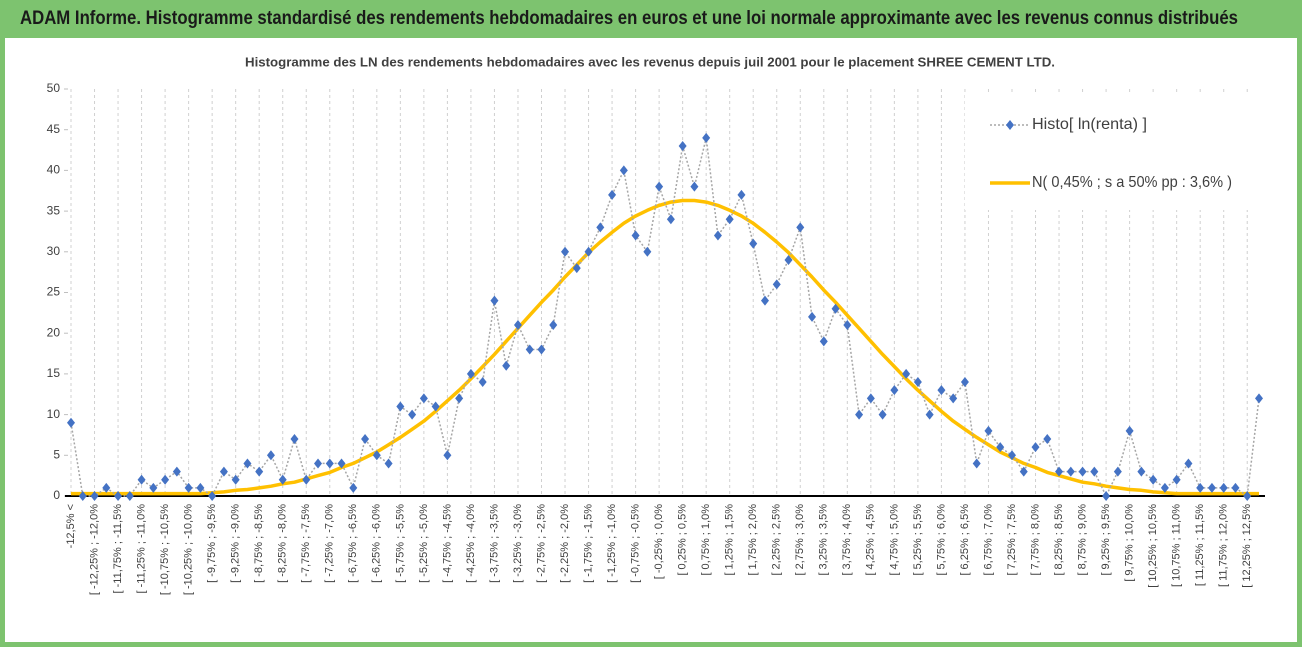 This screenshot has height=647, width=1302. I want to click on legend-label: N( 0,45% ; s a 50% pp : 3,6% ), so click(1132, 182).